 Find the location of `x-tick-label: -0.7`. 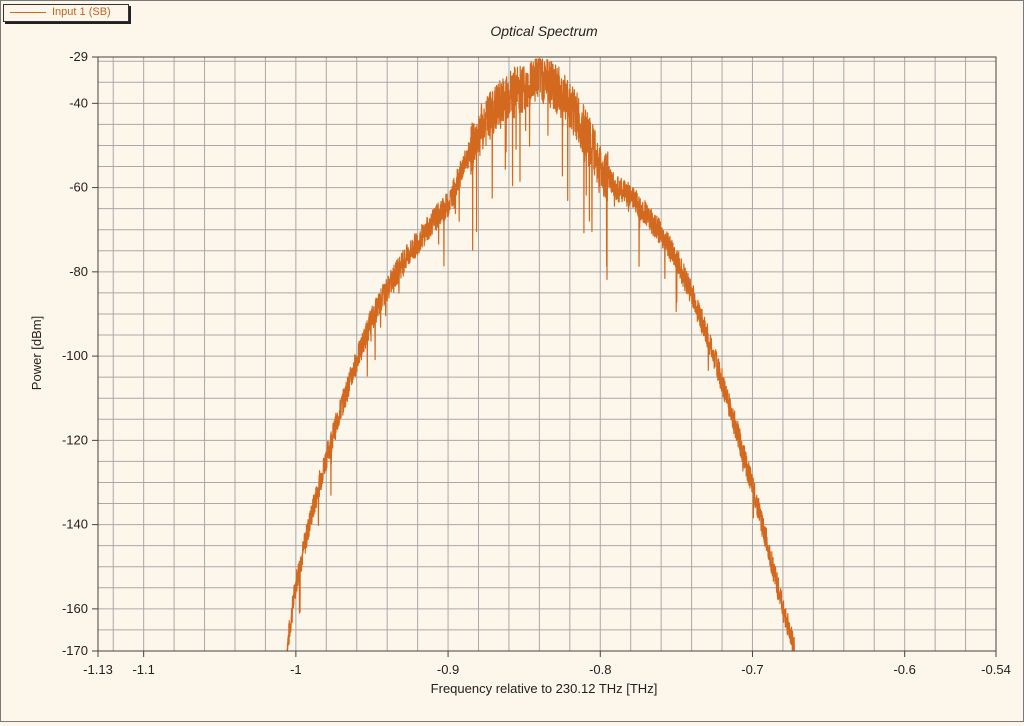

x-tick-label: -0.7 is located at coordinates (752, 669).